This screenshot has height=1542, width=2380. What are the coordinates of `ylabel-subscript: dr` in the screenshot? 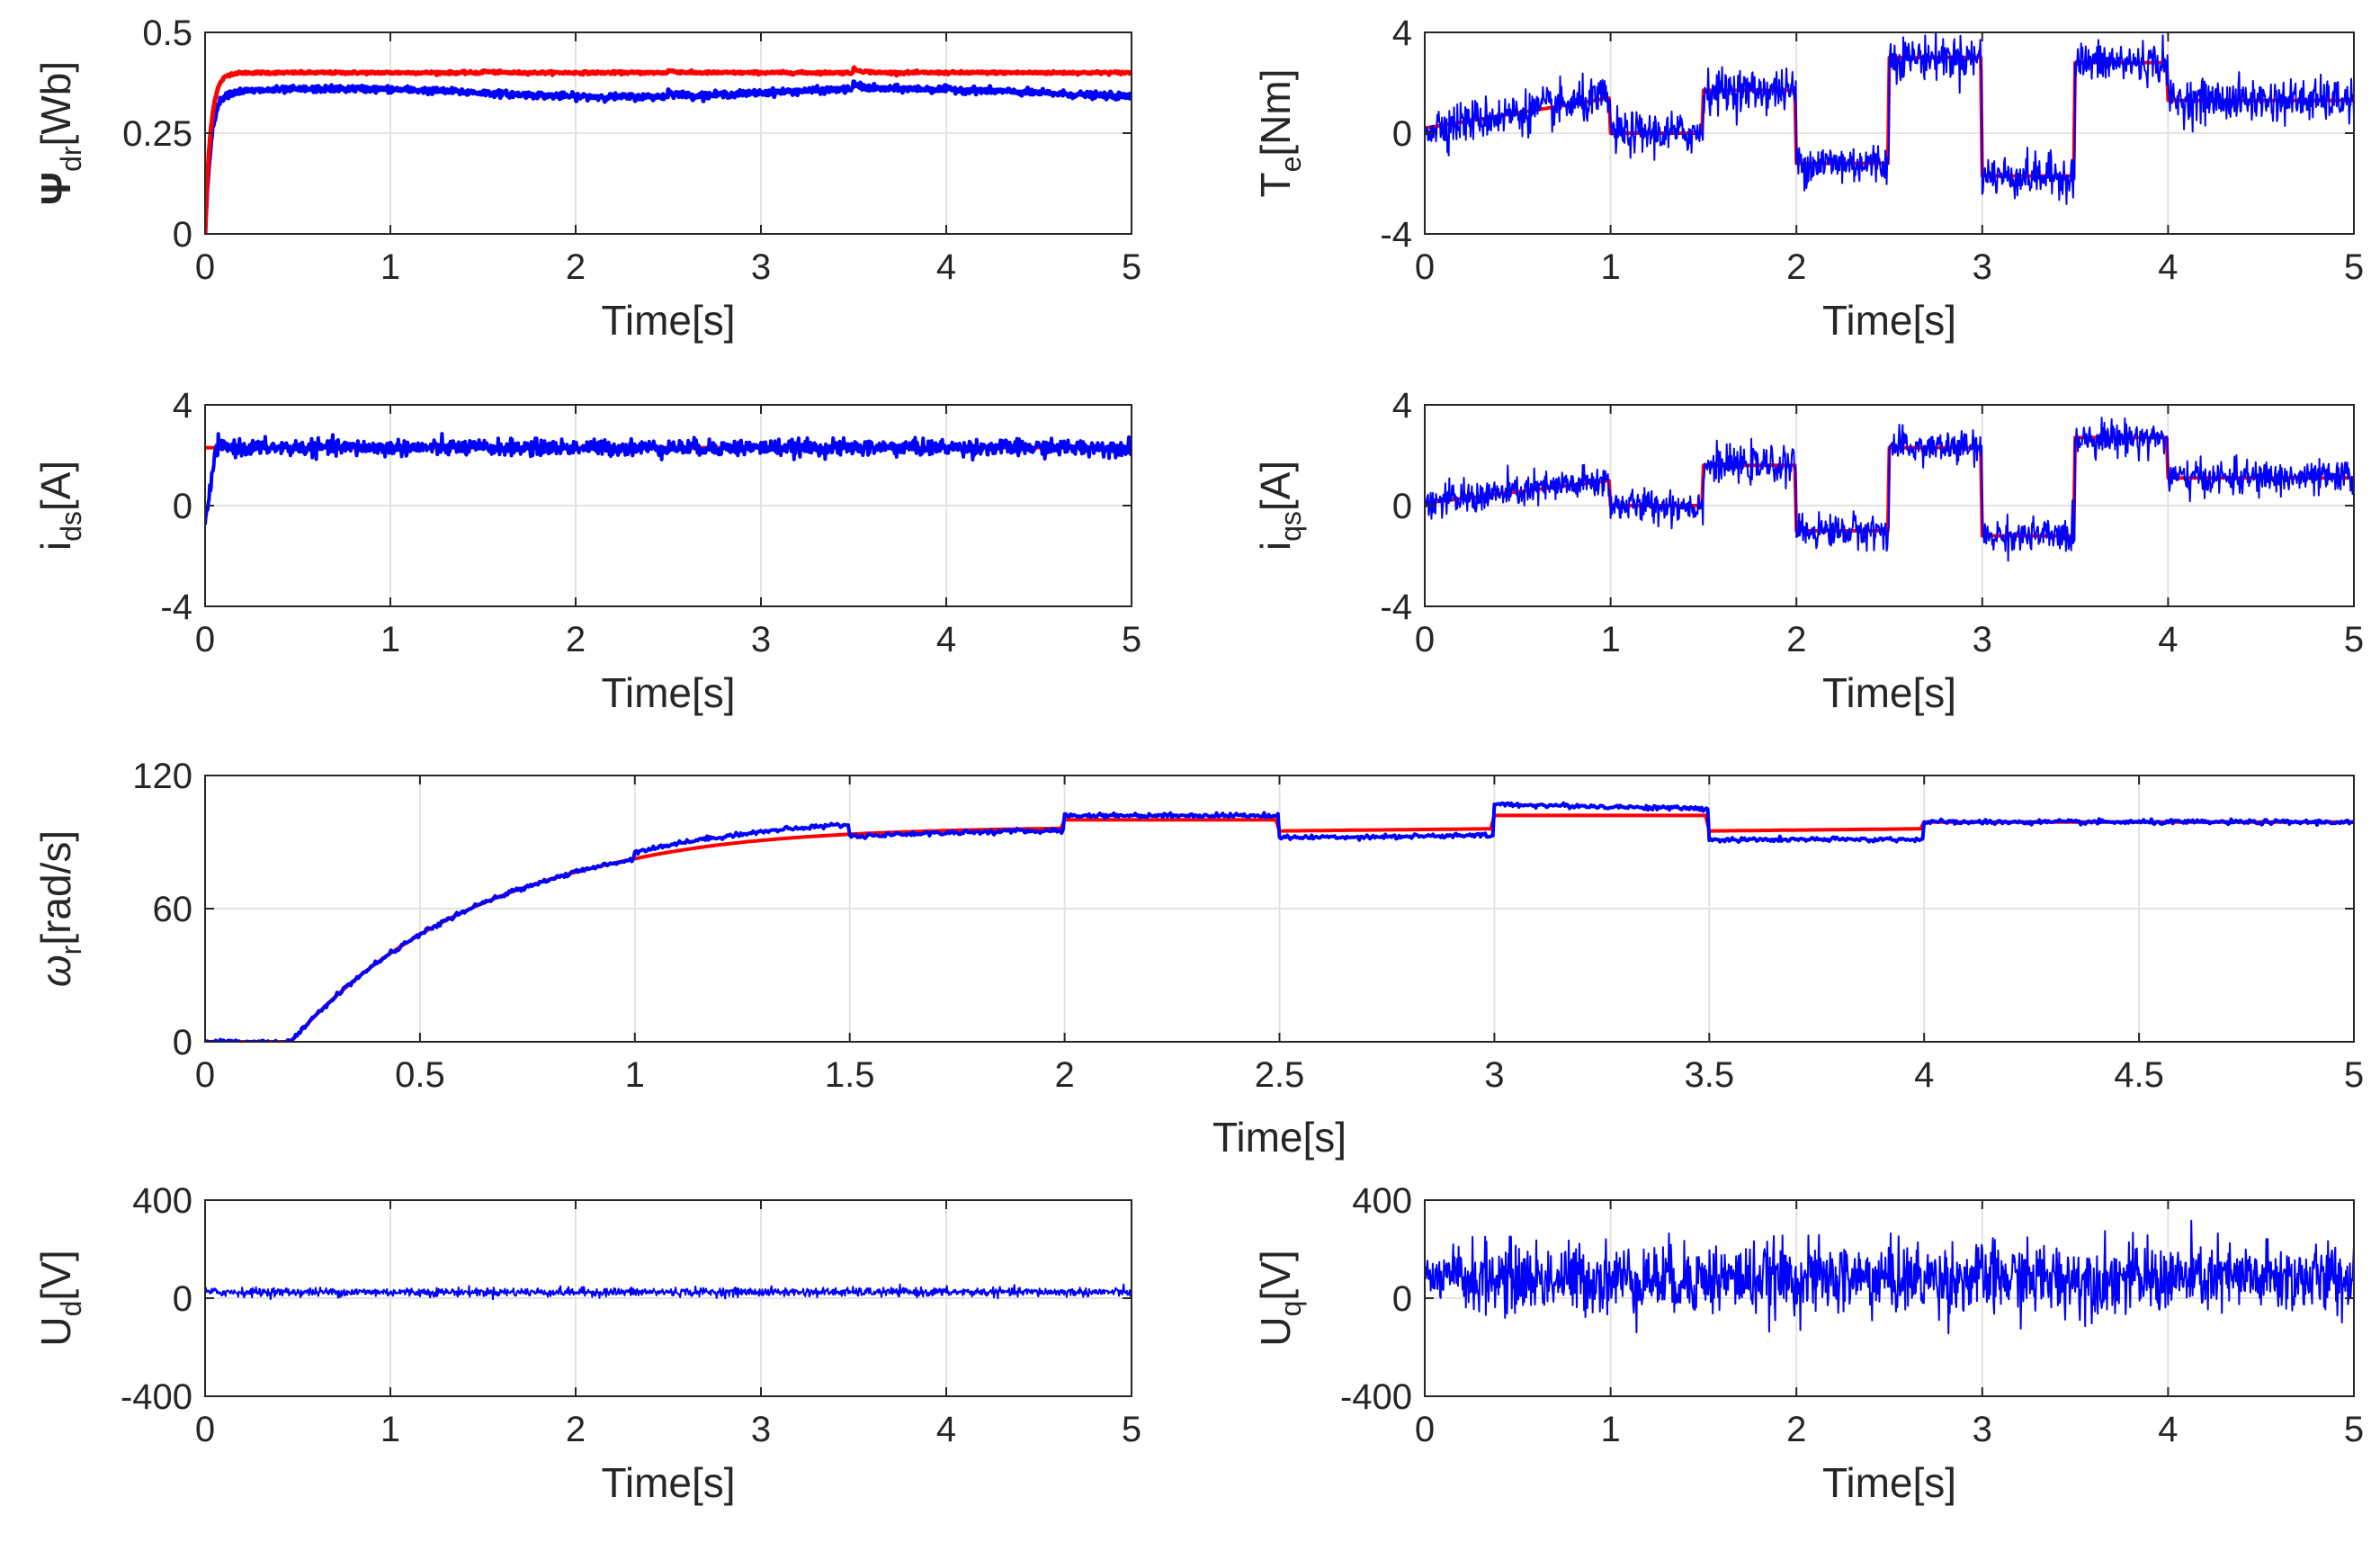 It's located at (71, 159).